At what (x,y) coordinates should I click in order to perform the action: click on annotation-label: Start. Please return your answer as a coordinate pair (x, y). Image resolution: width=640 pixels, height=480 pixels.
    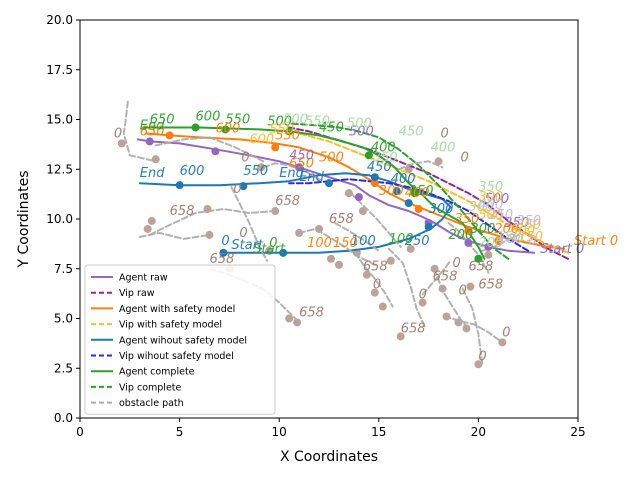
    Looking at the image, I should click on (247, 245).